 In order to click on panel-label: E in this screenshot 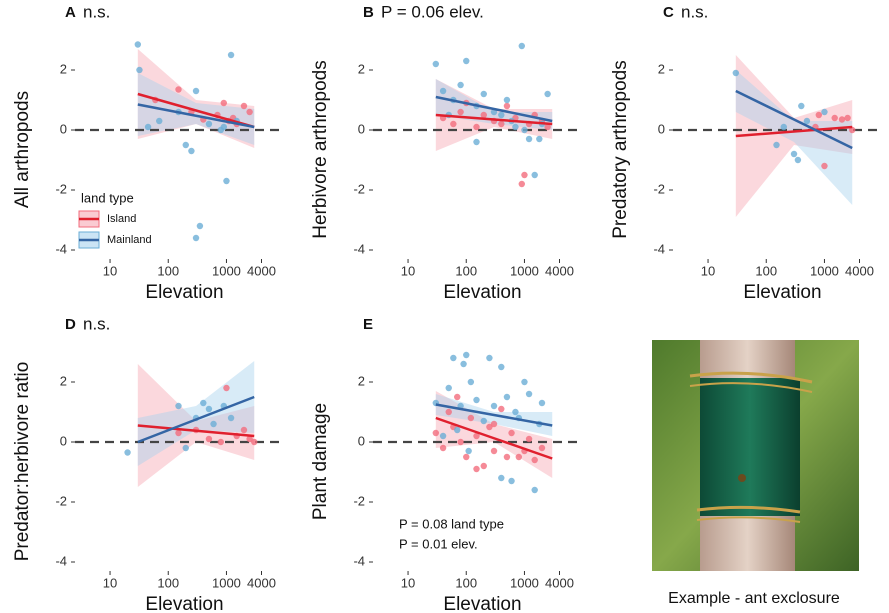, I will do `click(368, 324)`.